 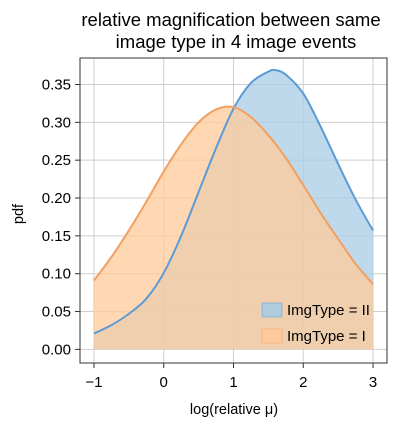 What do you see at coordinates (61, 217) in the screenshot?
I see `y-axis-ticks: 0.00 0.05 0.10 0.15 0.20 0.25 0.30 0.35` at bounding box center [61, 217].